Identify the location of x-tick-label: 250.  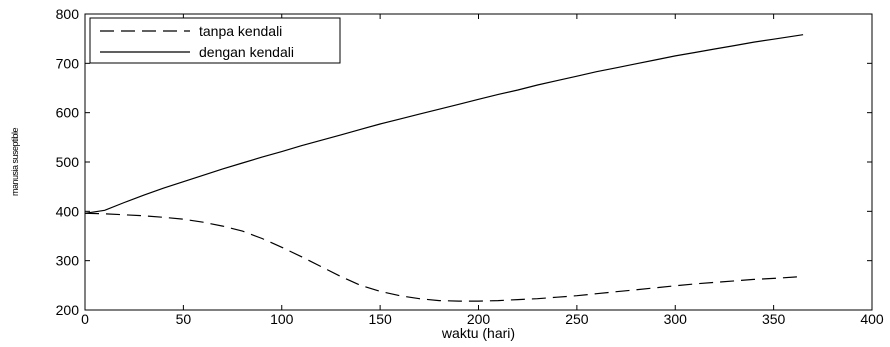
(577, 319).